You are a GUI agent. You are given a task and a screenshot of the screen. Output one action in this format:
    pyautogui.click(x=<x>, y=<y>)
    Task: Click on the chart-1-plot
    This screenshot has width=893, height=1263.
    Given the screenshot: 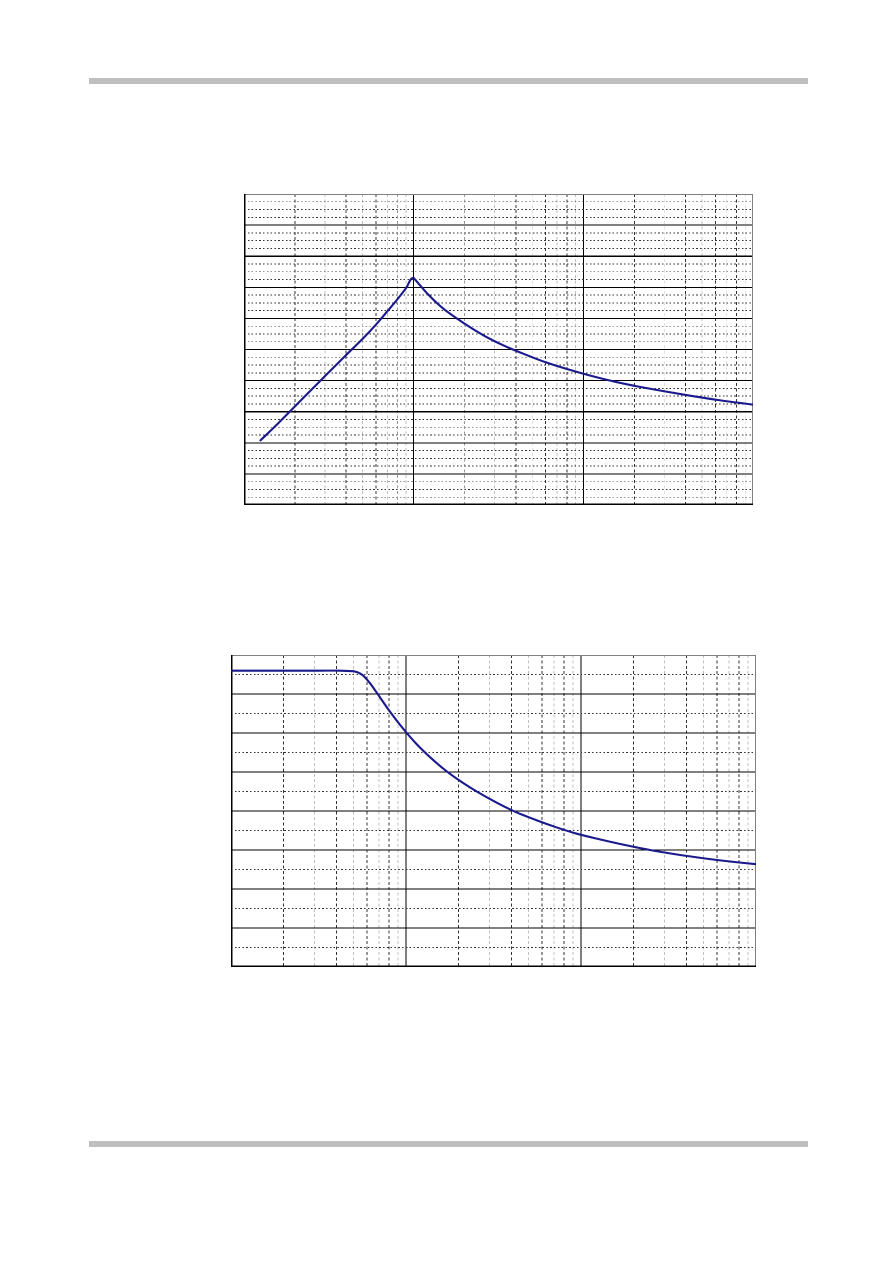 What is the action you would take?
    pyautogui.click(x=498, y=349)
    